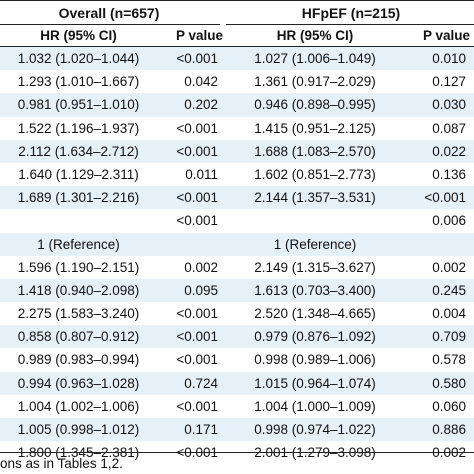 The image size is (474, 474). Describe the element at coordinates (315, 151) in the screenshot. I see `hfpef-hr-cell: 1.688 (1.083–2.570)` at that location.